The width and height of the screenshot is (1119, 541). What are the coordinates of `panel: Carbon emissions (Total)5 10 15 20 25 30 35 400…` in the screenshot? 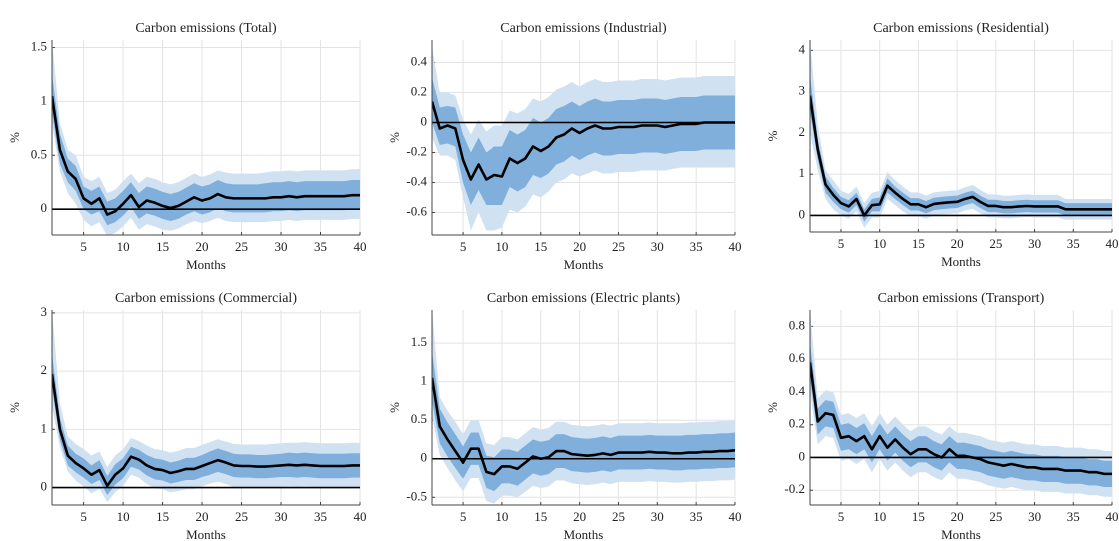 It's located at (187, 146).